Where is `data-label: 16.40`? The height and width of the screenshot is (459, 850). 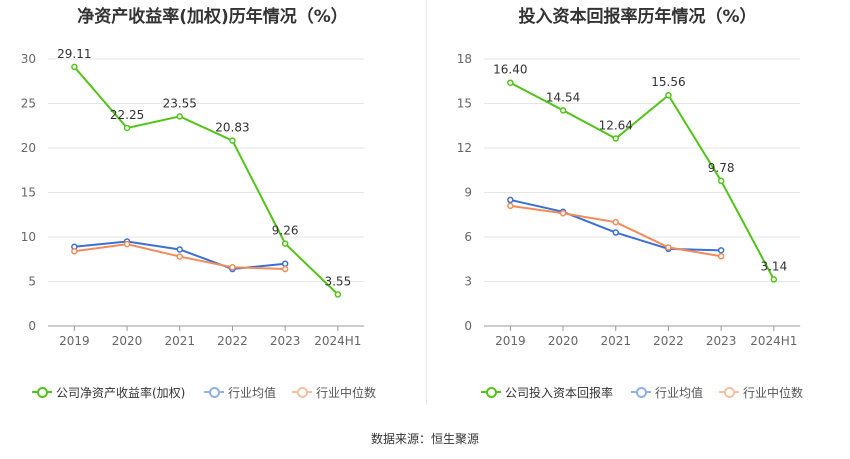 data-label: 16.40 is located at coordinates (510, 70).